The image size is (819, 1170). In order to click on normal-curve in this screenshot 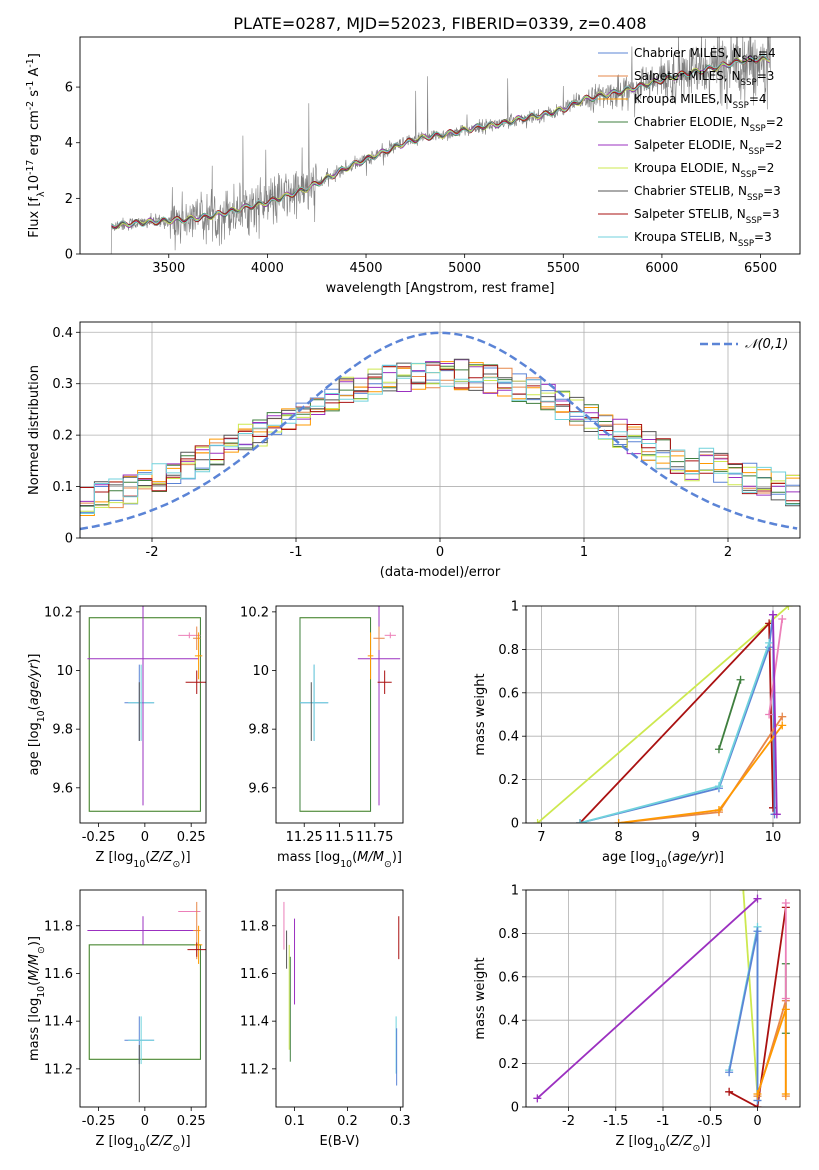, I will do `click(439, 431)`.